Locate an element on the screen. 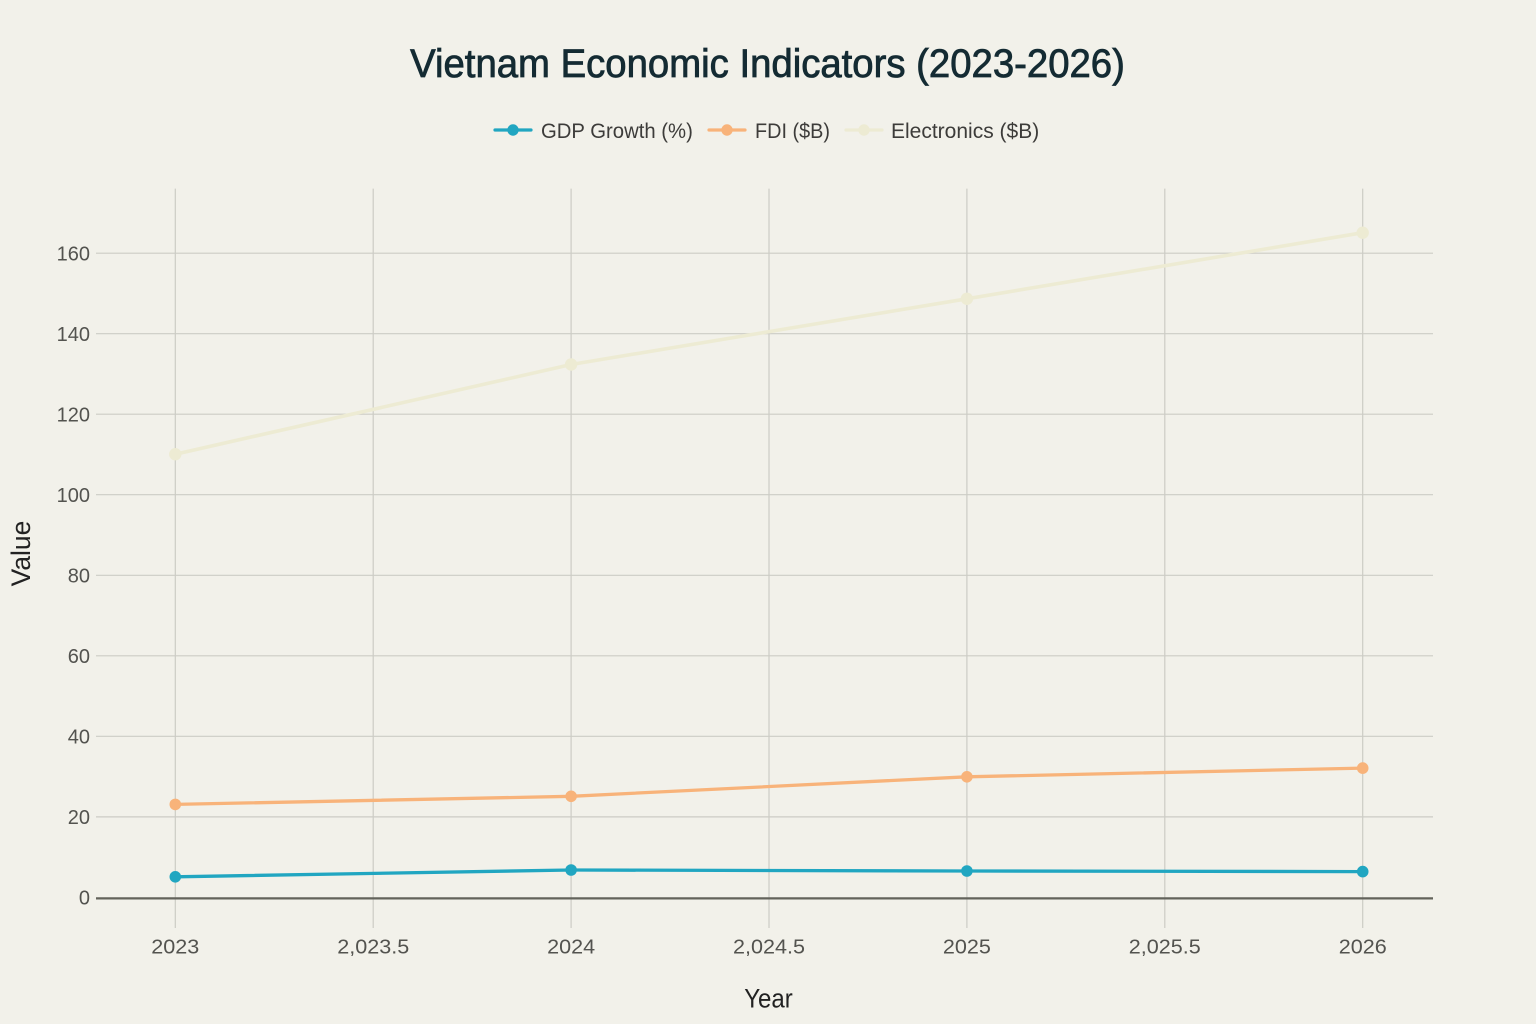 This screenshot has width=1536, height=1024. svg-text: 2,024.5 is located at coordinates (769, 947).